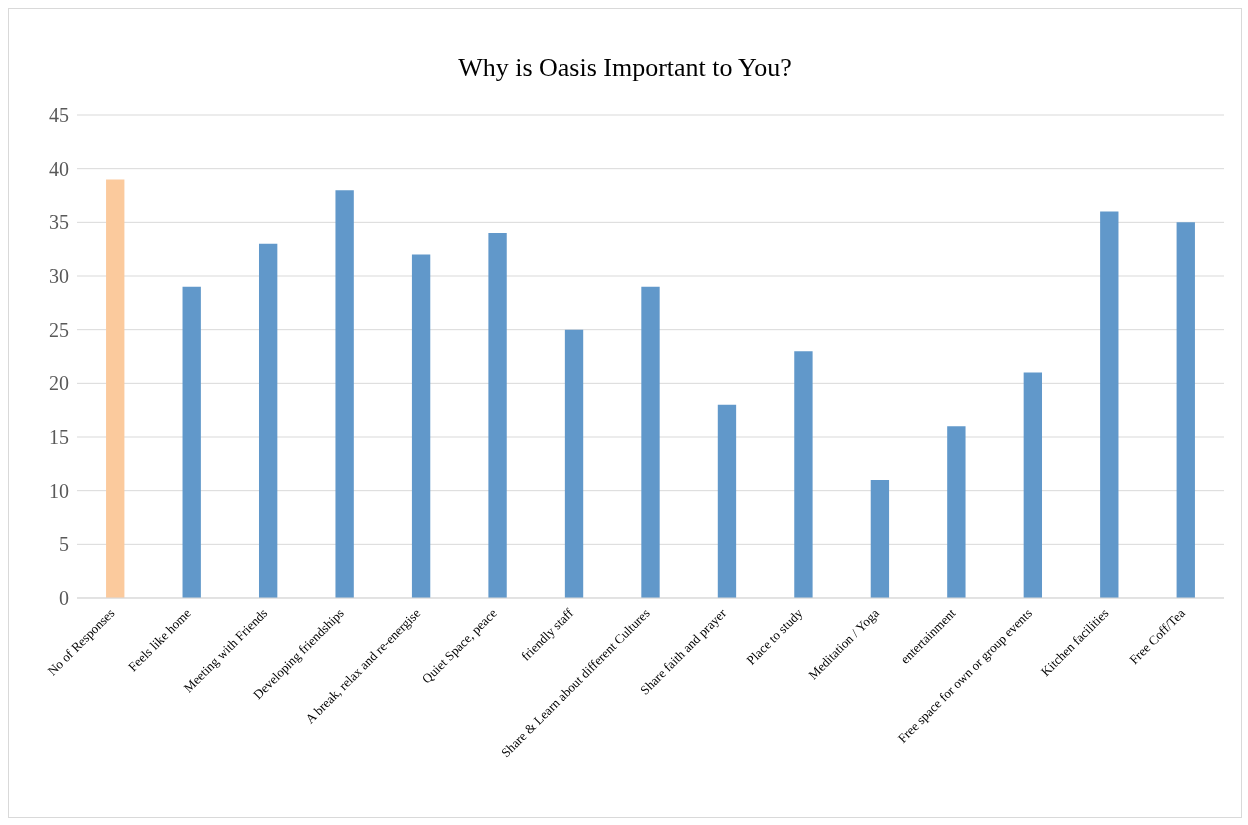 This screenshot has height=825, width=1248. Describe the element at coordinates (59, 115) in the screenshot. I see `y-tick-label: 45` at that location.